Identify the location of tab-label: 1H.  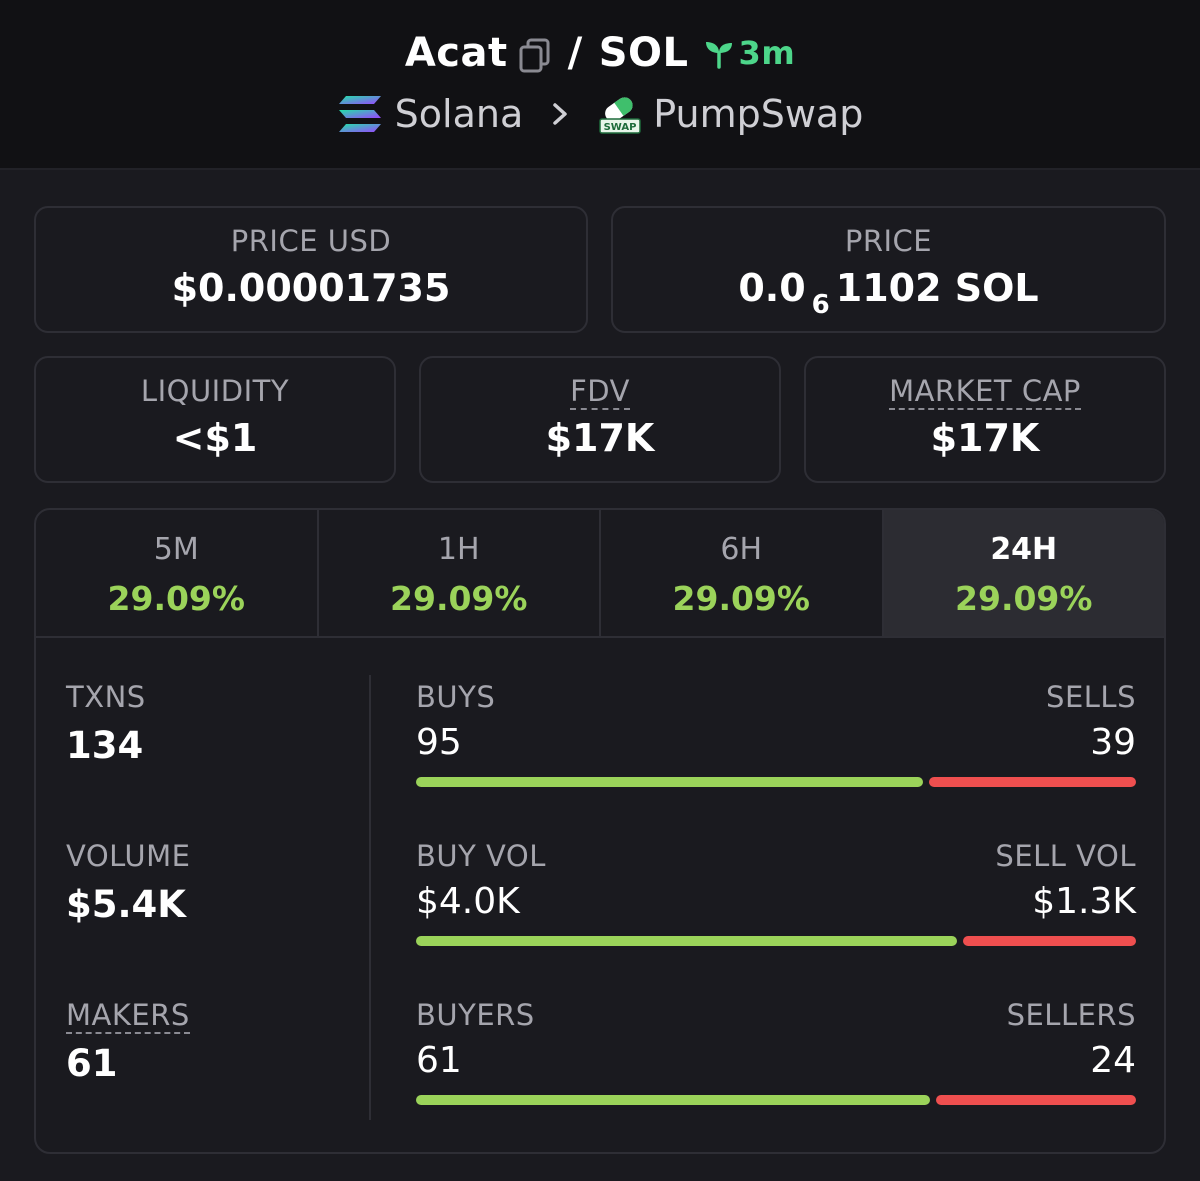
(458, 549).